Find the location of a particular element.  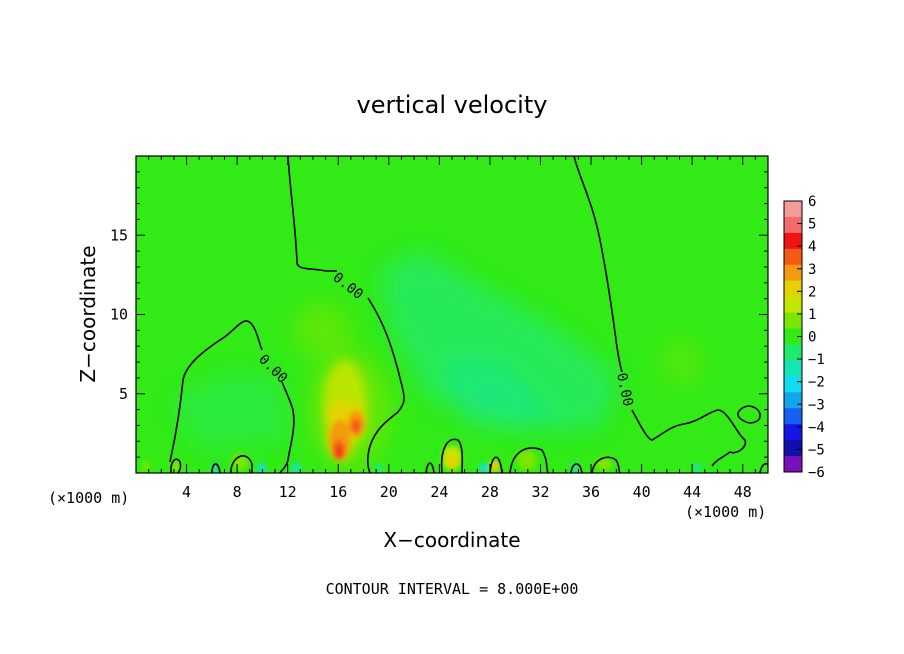

x-tick-label: 24 is located at coordinates (439, 492).